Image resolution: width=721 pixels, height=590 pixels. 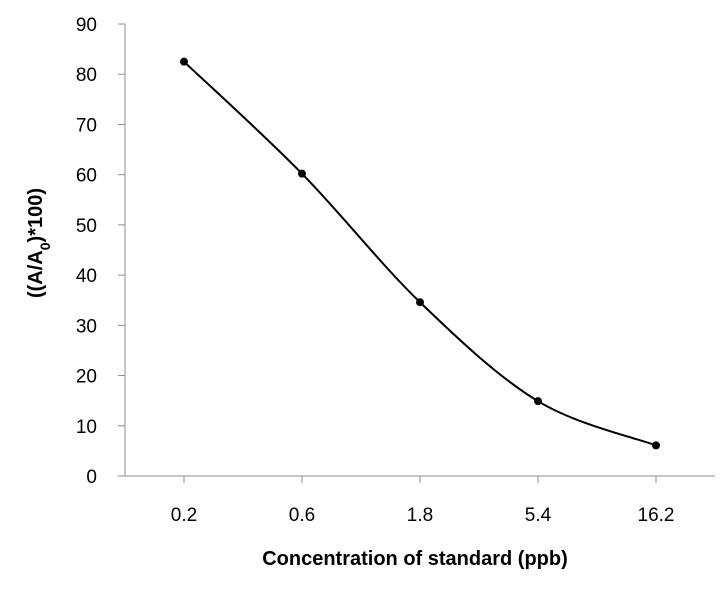 I want to click on x-tick-label: 5.4, so click(x=538, y=515).